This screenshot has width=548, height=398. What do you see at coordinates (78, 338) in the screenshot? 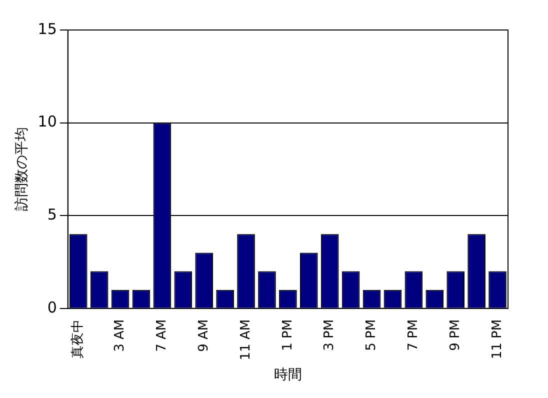
I see `x-tick-label: 真夜中` at bounding box center [78, 338].